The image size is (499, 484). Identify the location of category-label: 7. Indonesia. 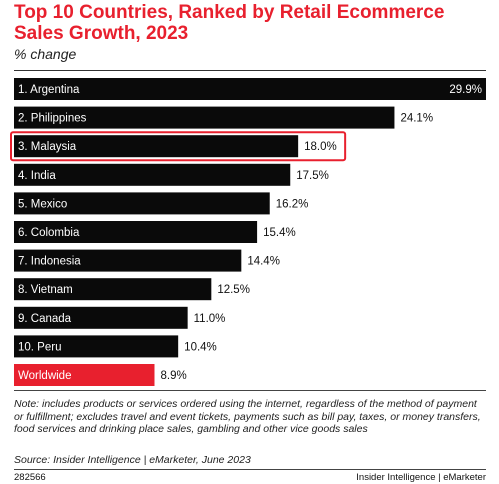
(49, 262).